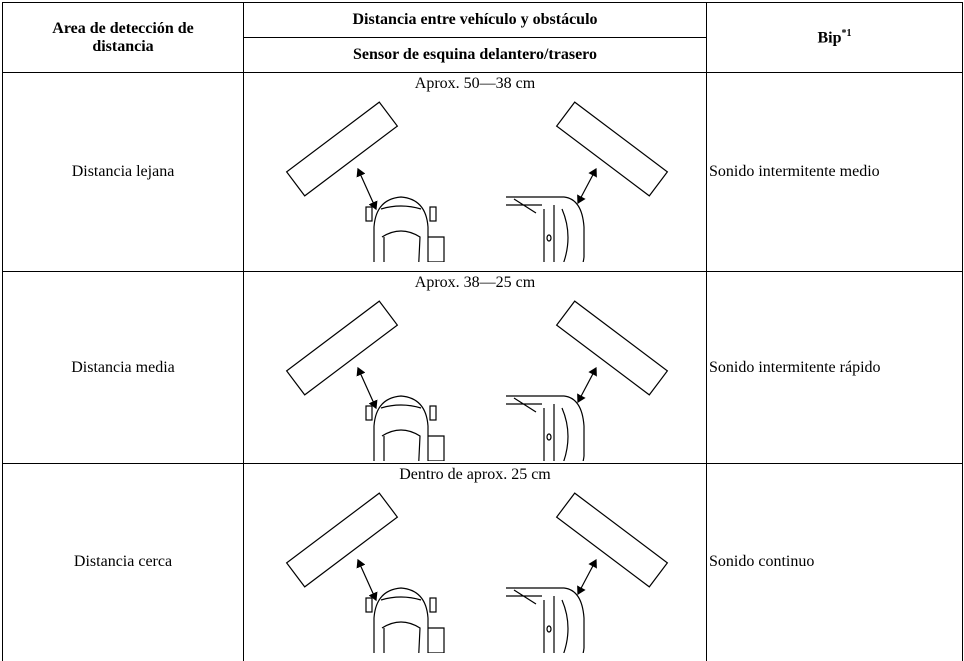 The width and height of the screenshot is (964, 661). Describe the element at coordinates (123, 46) in the screenshot. I see `header-line: distancia` at that location.